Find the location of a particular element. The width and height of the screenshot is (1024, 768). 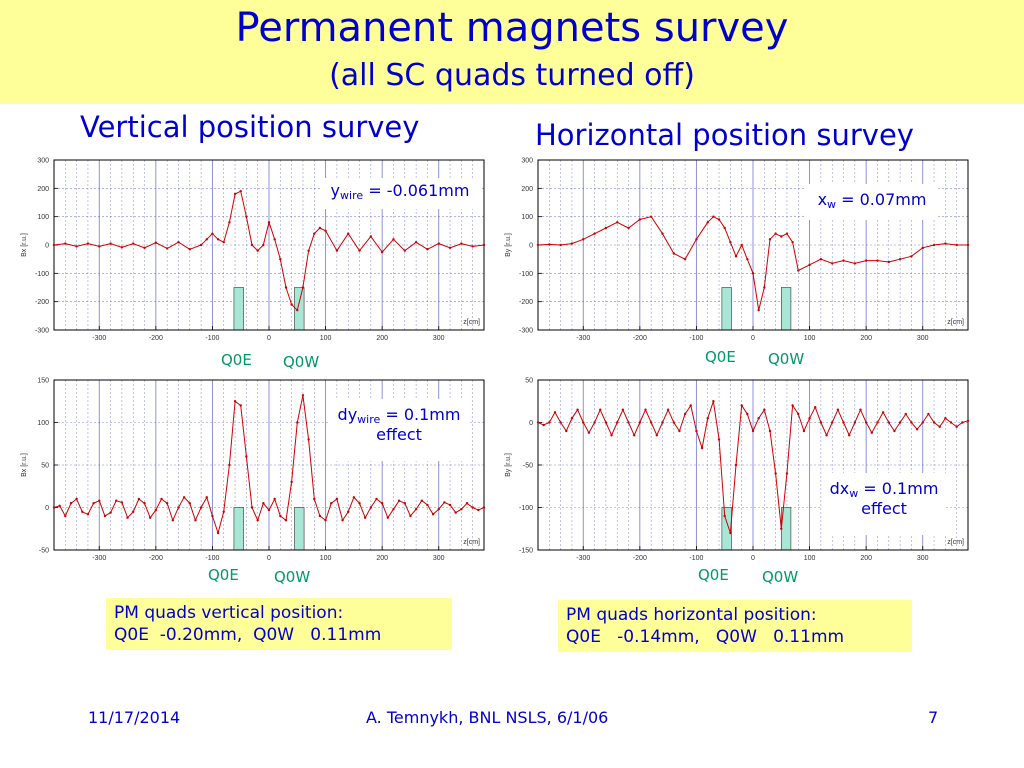

x-tick-label: -100 is located at coordinates (212, 338).